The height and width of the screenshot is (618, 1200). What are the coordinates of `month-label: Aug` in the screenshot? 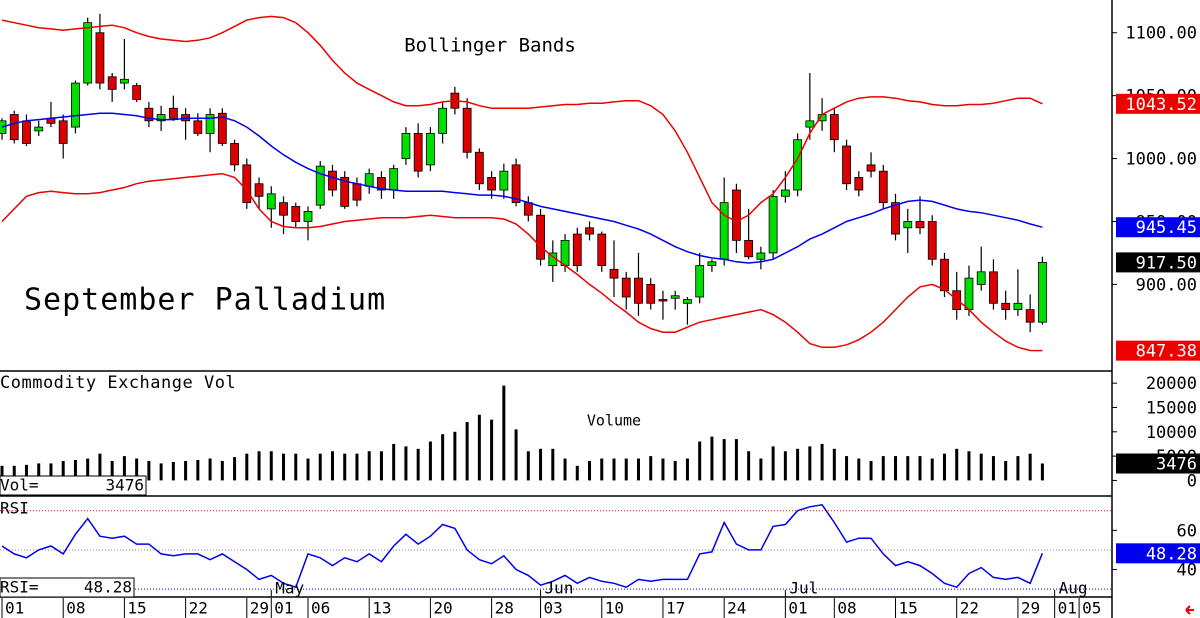 It's located at (1073, 588).